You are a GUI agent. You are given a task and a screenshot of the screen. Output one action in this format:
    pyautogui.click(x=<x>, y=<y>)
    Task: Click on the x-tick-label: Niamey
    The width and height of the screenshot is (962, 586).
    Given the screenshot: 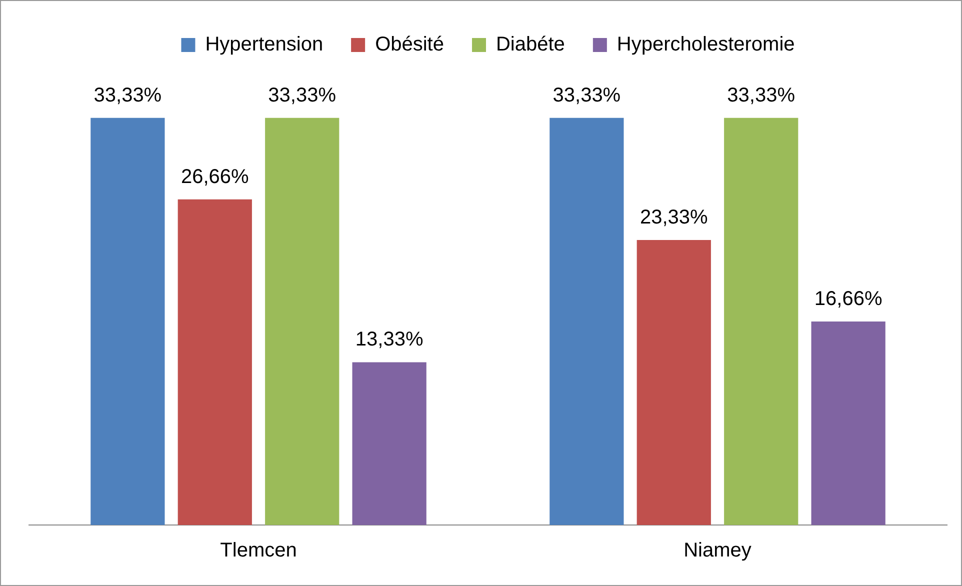 What is the action you would take?
    pyautogui.click(x=718, y=551)
    